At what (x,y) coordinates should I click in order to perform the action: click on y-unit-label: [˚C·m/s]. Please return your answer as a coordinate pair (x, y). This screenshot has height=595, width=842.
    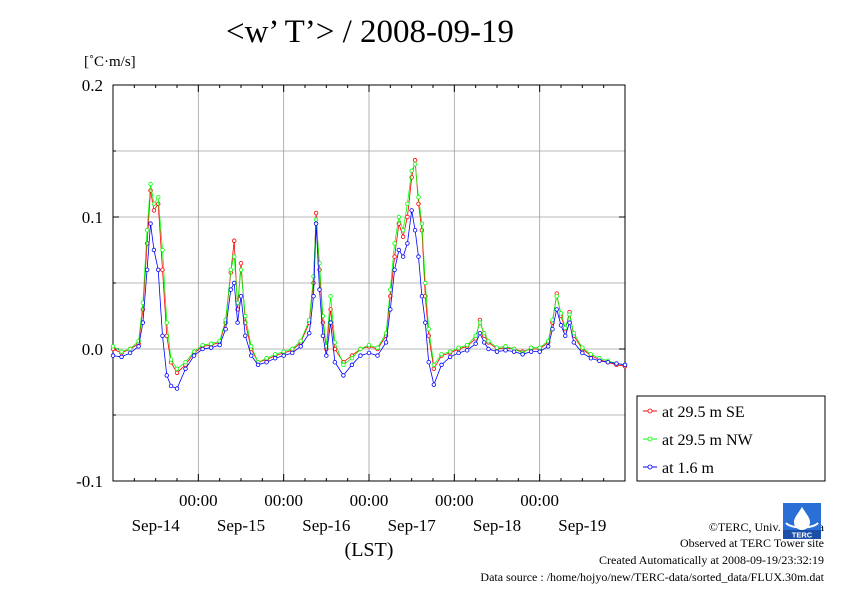
    Looking at the image, I should click on (110, 62).